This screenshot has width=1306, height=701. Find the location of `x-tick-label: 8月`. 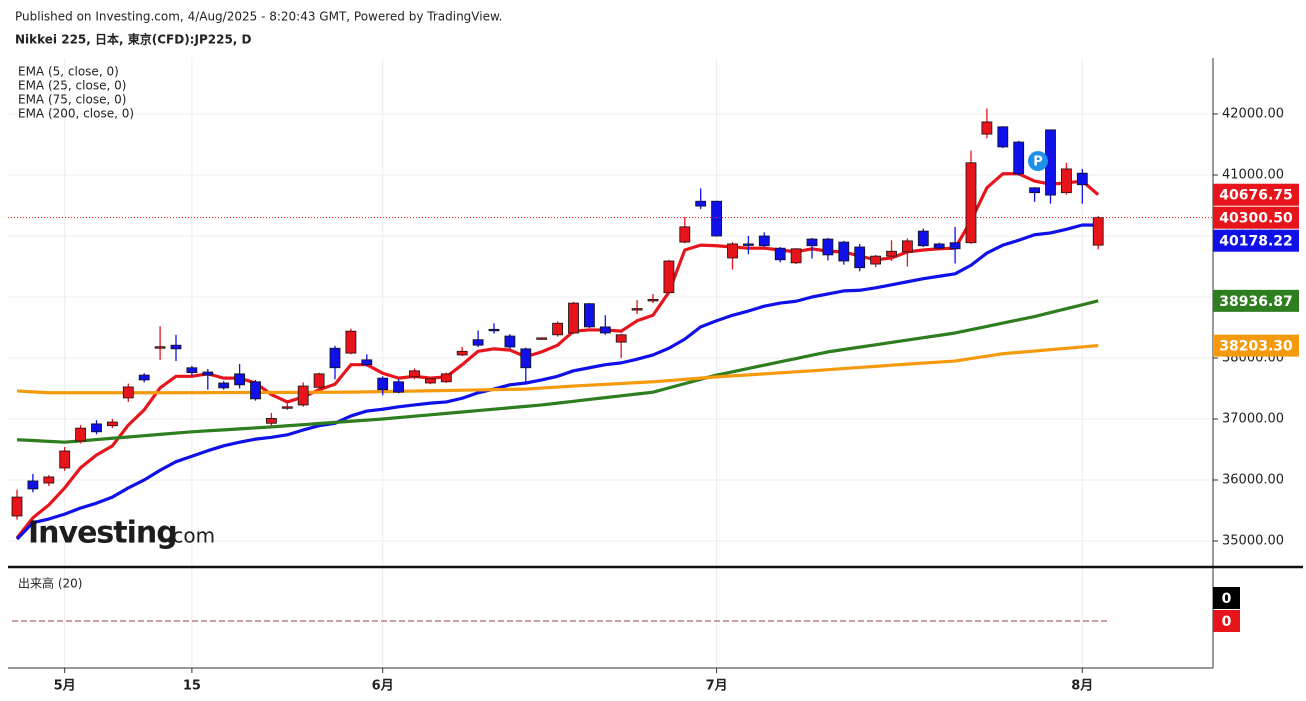

x-tick-label: 8月 is located at coordinates (1082, 686).